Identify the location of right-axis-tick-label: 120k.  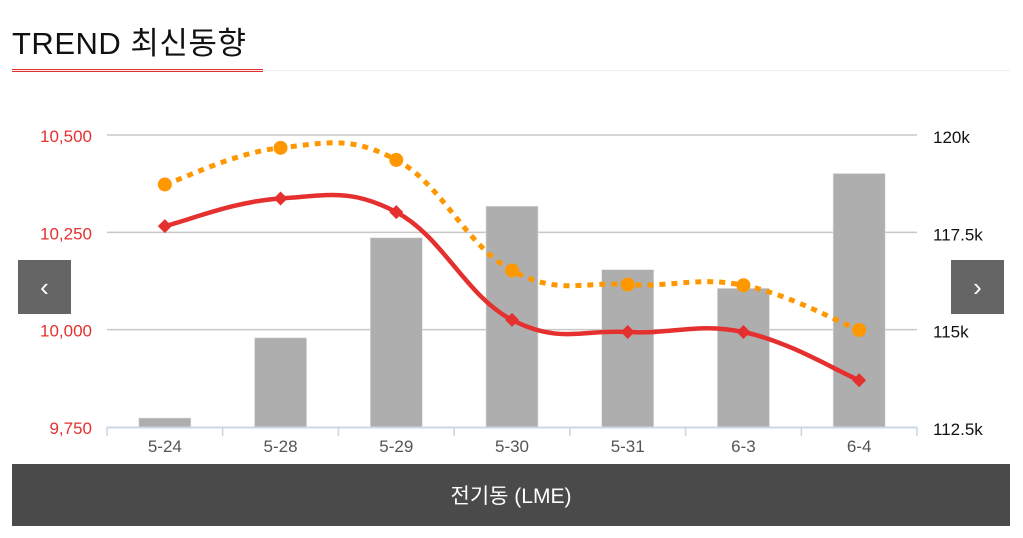
(951, 137).